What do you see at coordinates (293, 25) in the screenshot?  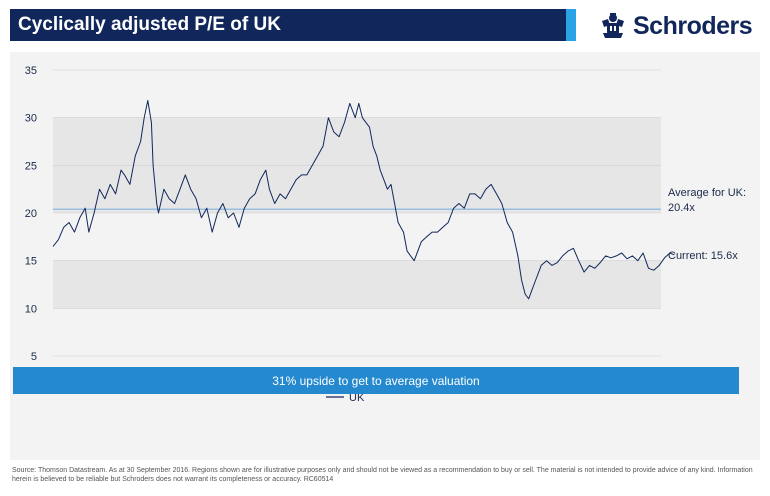 I see `chart-title-bar: Cyclically adjusted P/E of UK` at bounding box center [293, 25].